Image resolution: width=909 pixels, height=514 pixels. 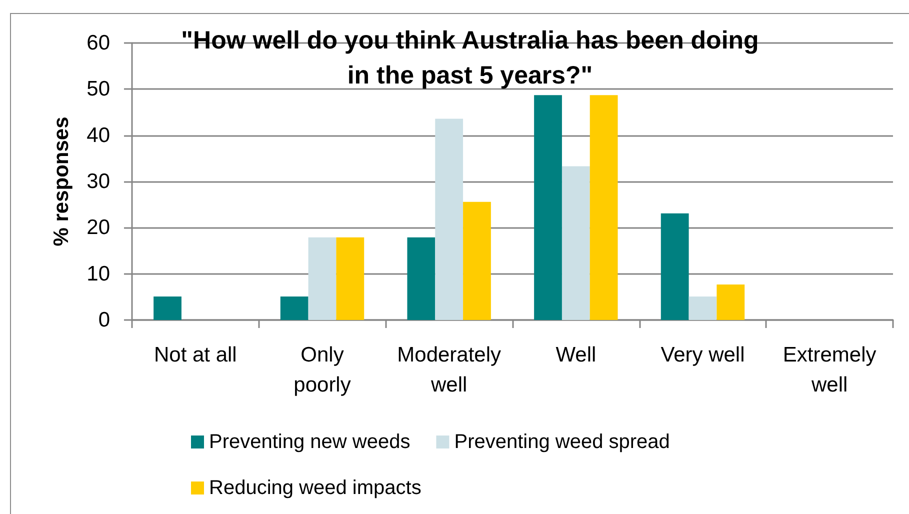 I want to click on x-tick-label: Very well, so click(x=702, y=355).